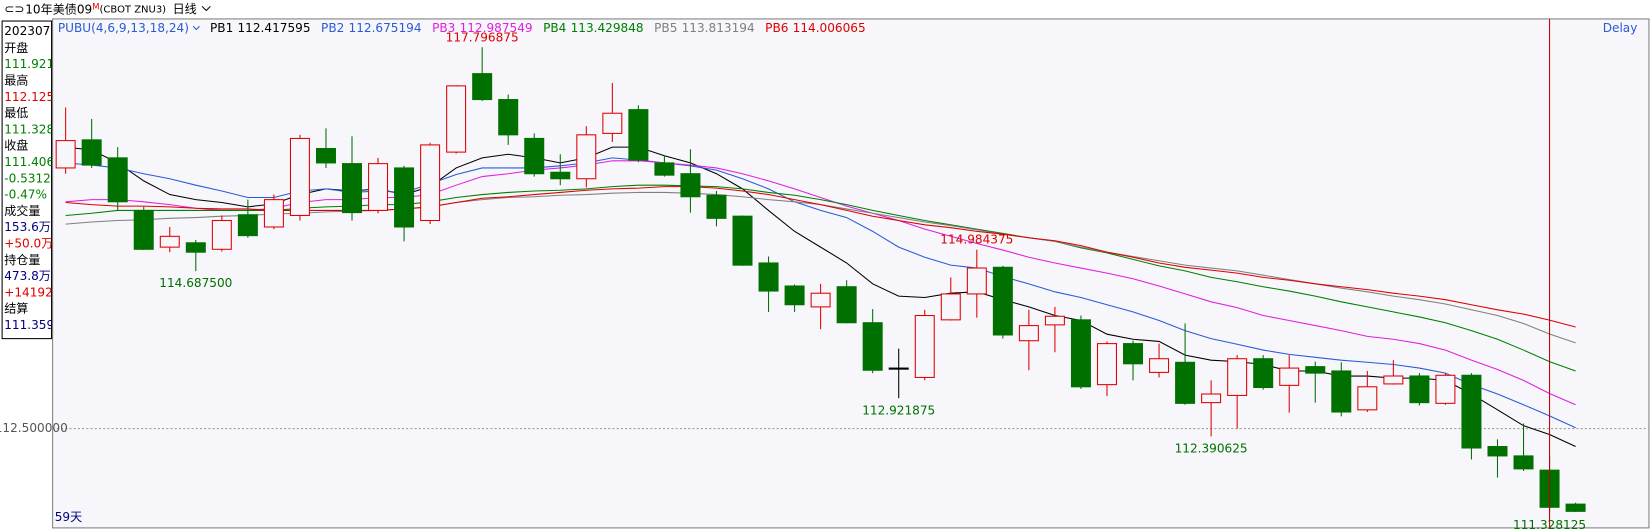  I want to click on legend-name: PB4, so click(554, 28).